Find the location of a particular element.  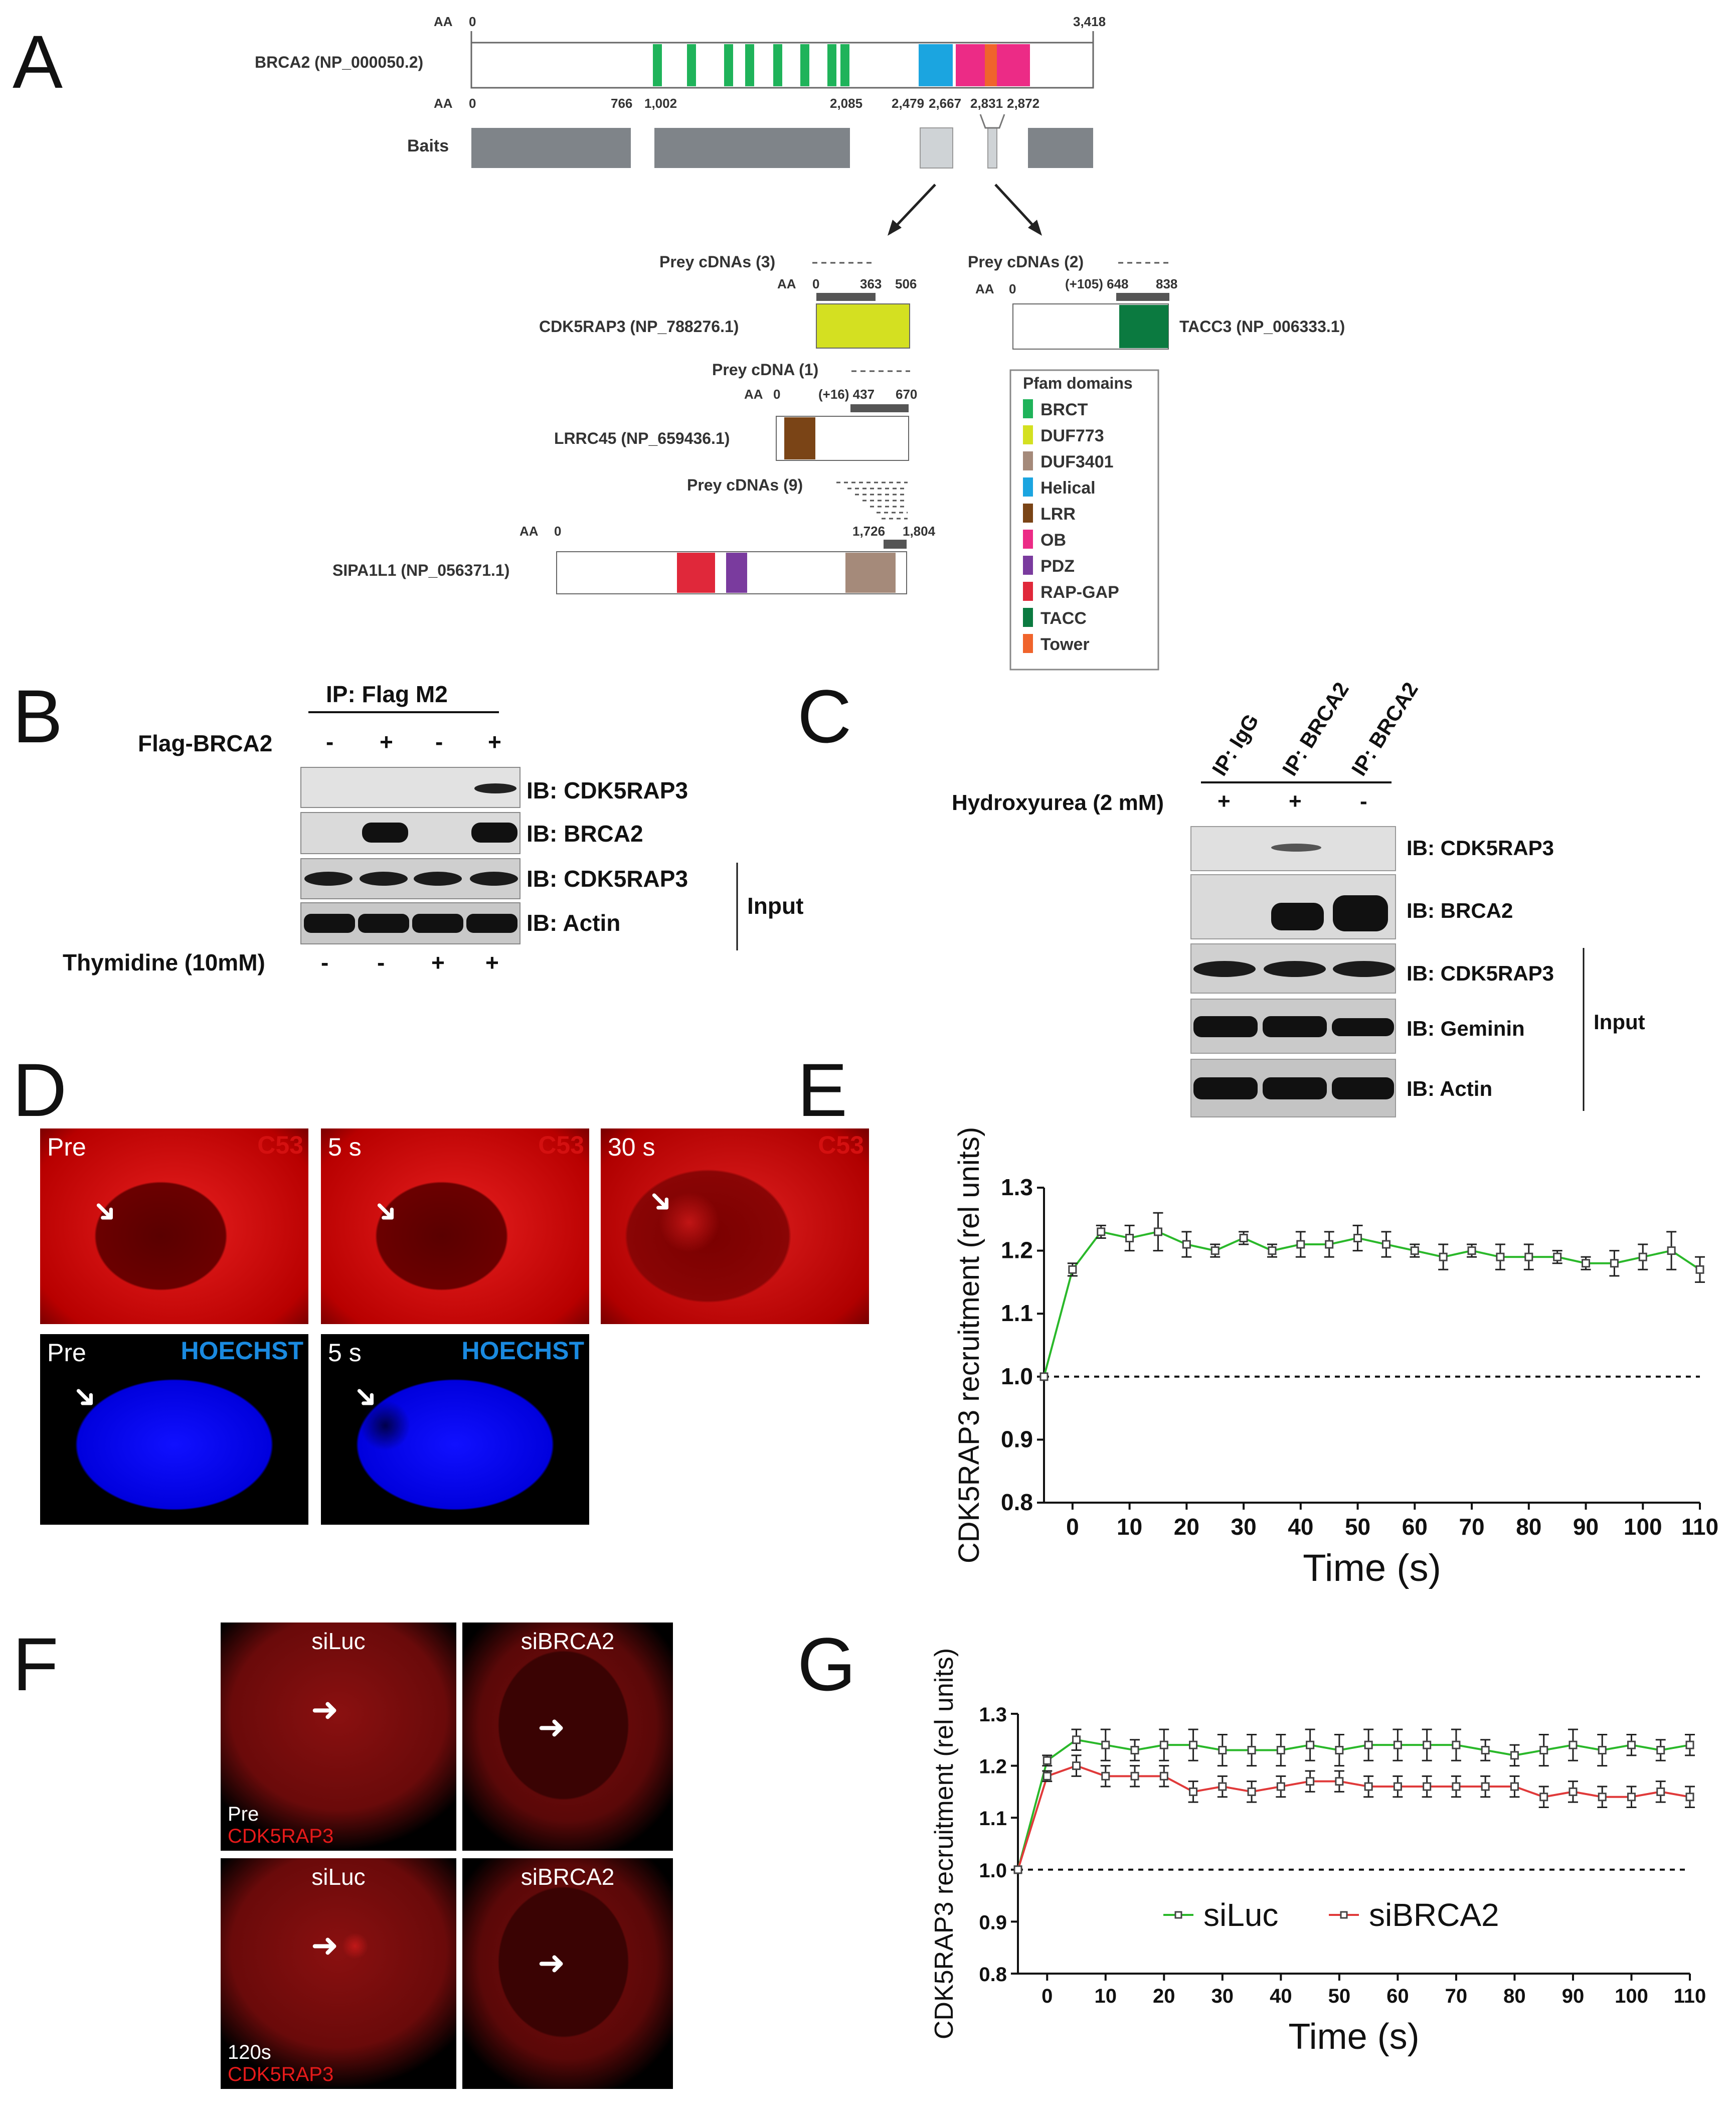

aa-label-lrr: AA is located at coordinates (753, 394).